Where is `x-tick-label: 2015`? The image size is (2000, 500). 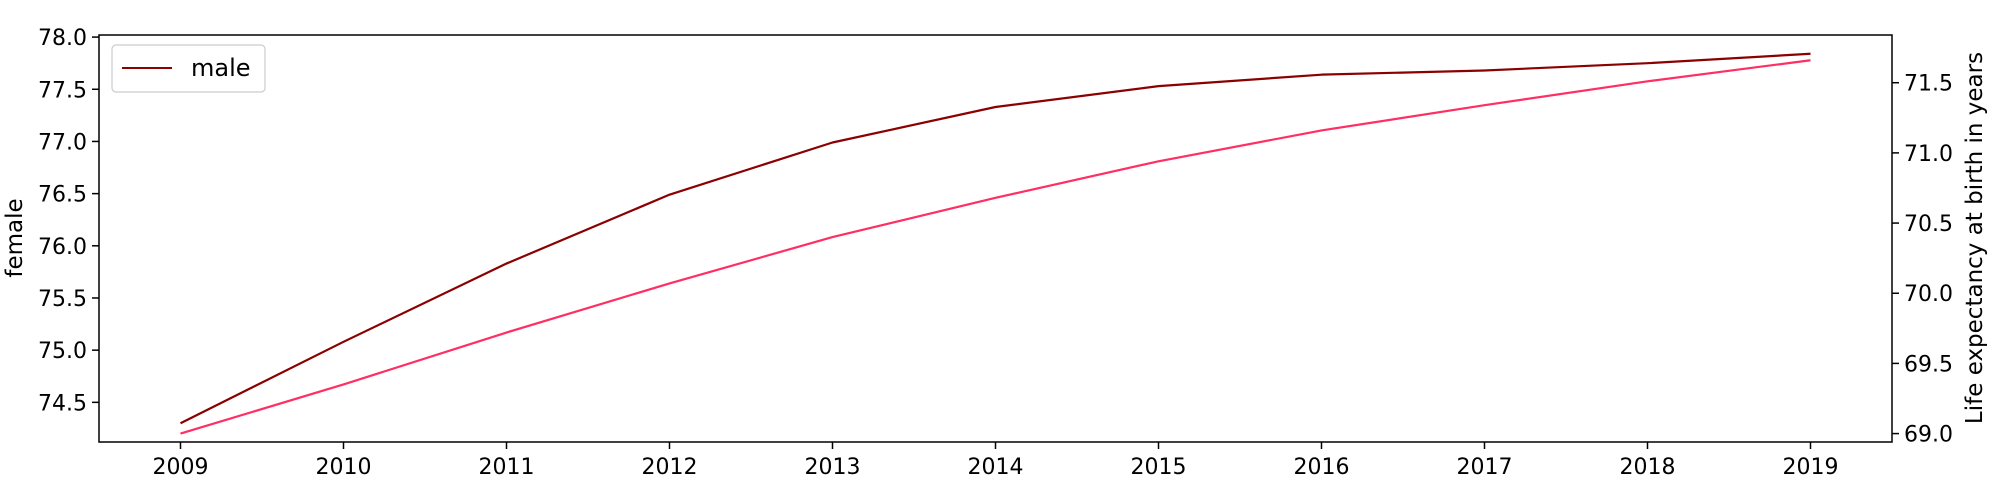
x-tick-label: 2015 is located at coordinates (1159, 467).